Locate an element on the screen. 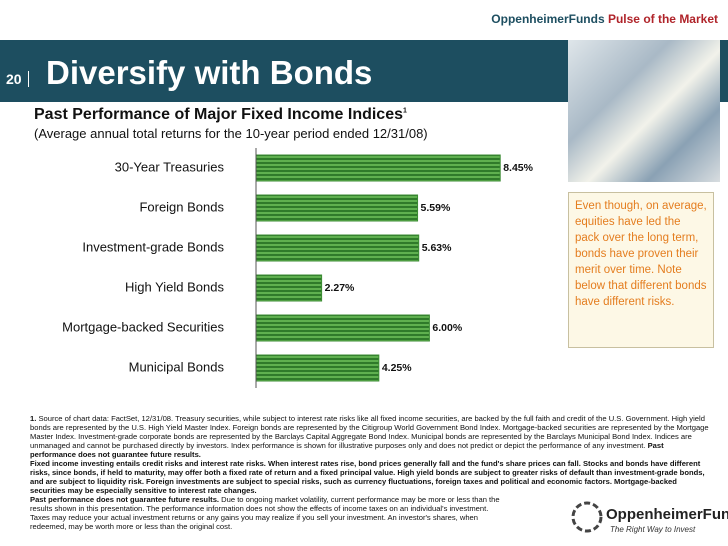  value-label: 2.27% is located at coordinates (340, 288).